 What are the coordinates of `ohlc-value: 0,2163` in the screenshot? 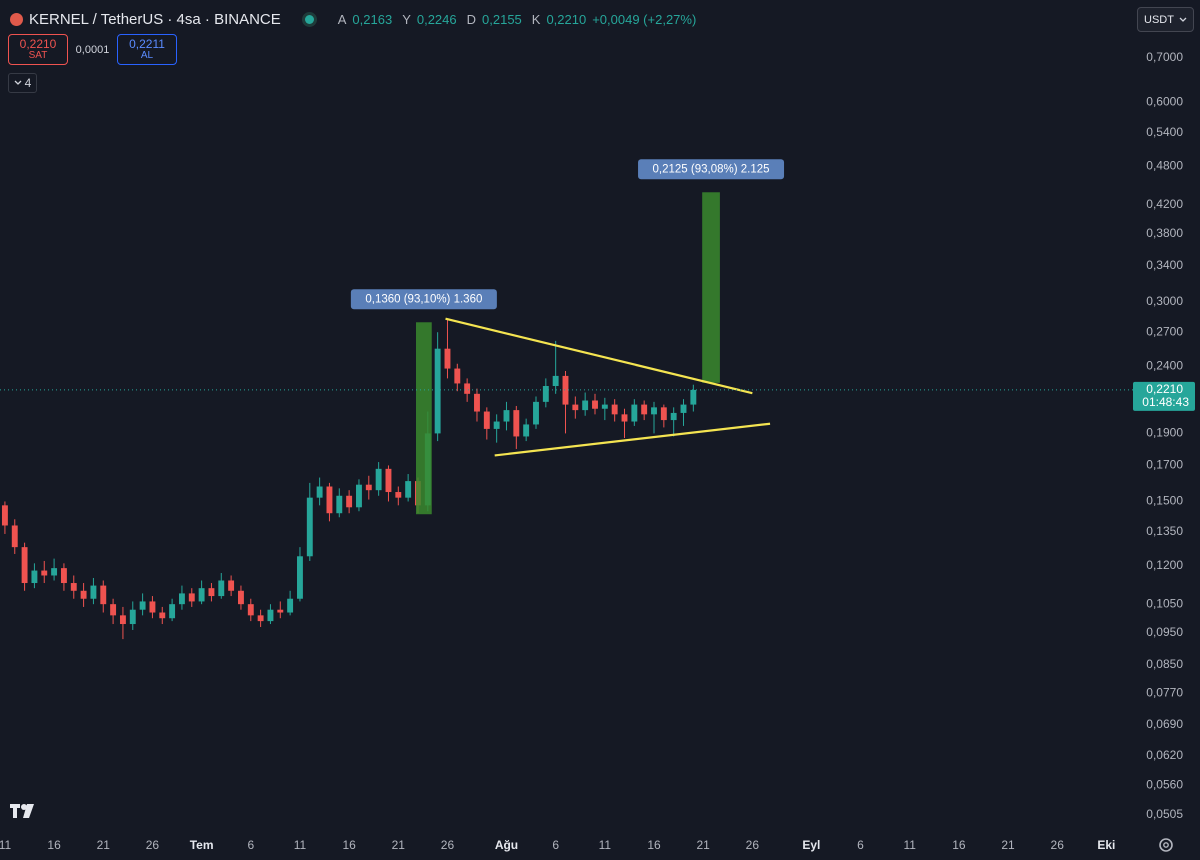 It's located at (372, 19).